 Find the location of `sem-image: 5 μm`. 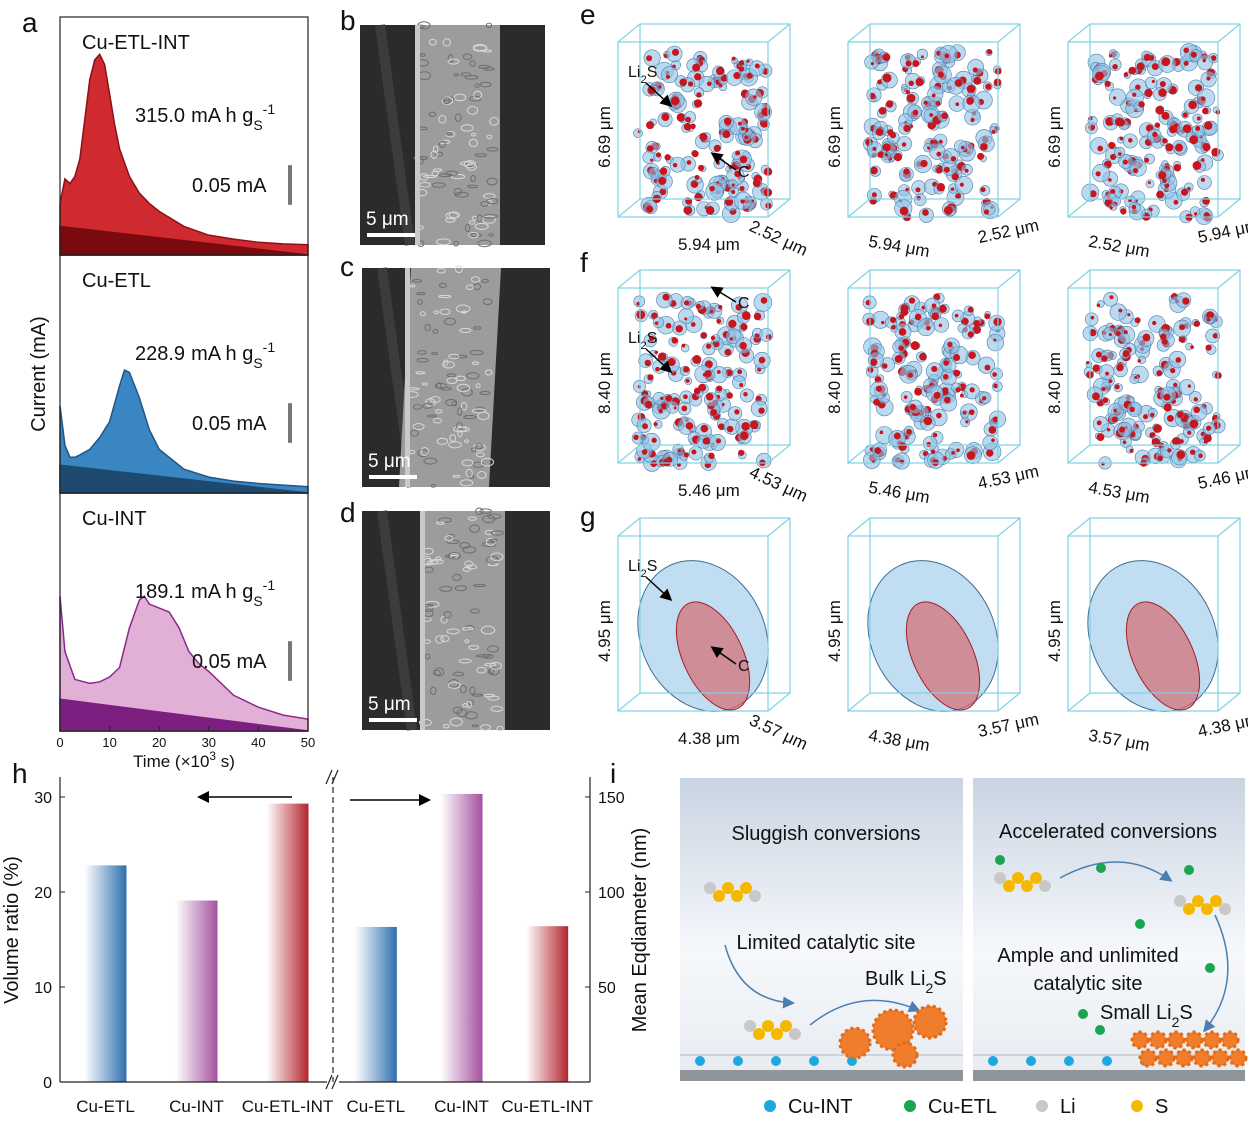

sem-image: 5 μm is located at coordinates (456, 376).